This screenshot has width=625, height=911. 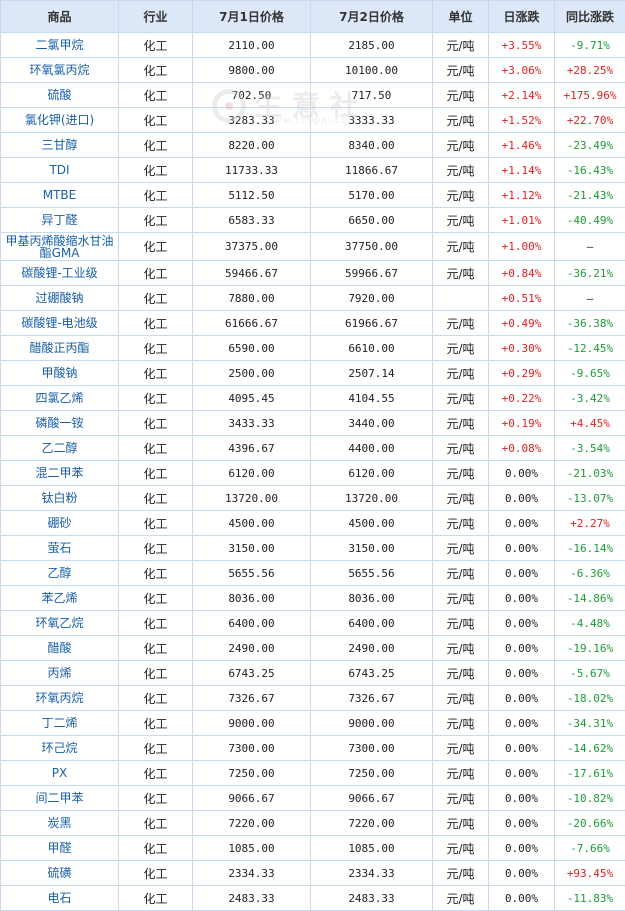 I want to click on product-name-link: 二氯甲烷, so click(x=60, y=45).